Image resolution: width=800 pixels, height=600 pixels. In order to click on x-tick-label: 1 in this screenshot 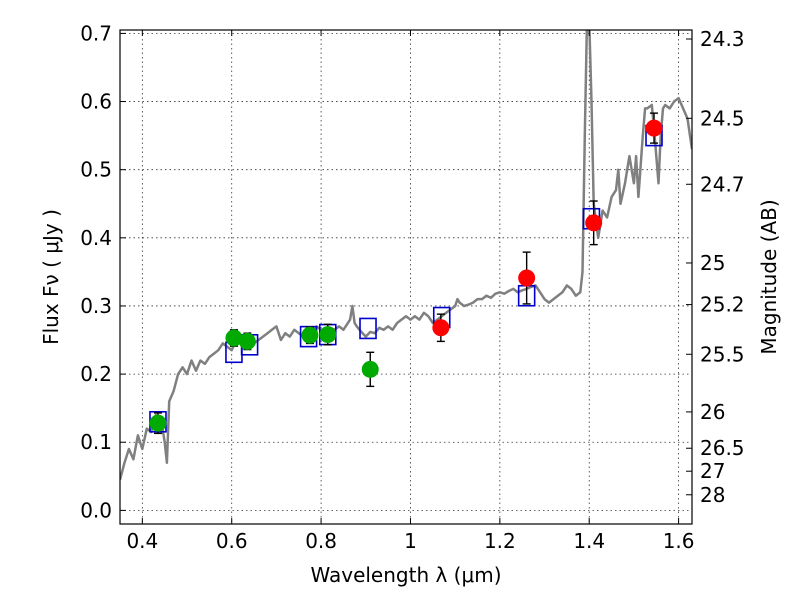, I will do `click(410, 541)`.